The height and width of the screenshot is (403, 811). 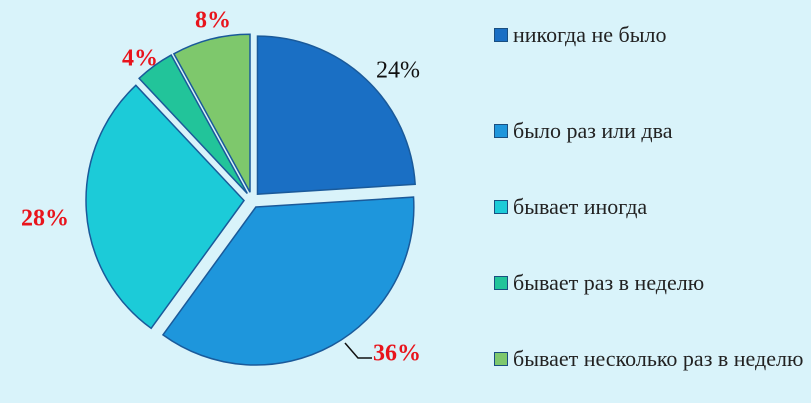 I want to click on legend-item: бывает несколько раз в неделю, so click(x=649, y=359).